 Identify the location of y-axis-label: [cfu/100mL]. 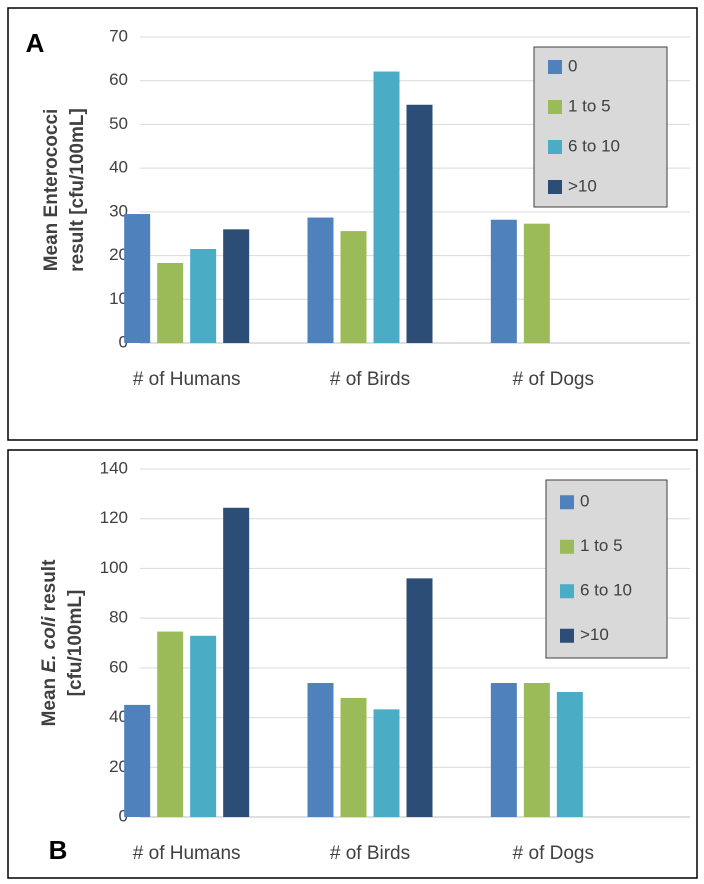
(75, 643).